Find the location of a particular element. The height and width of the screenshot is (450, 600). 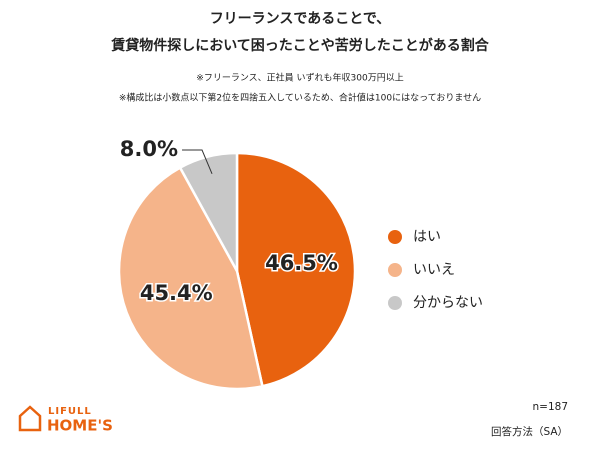

logo: LIFULL HOME'S is located at coordinates (65, 420).